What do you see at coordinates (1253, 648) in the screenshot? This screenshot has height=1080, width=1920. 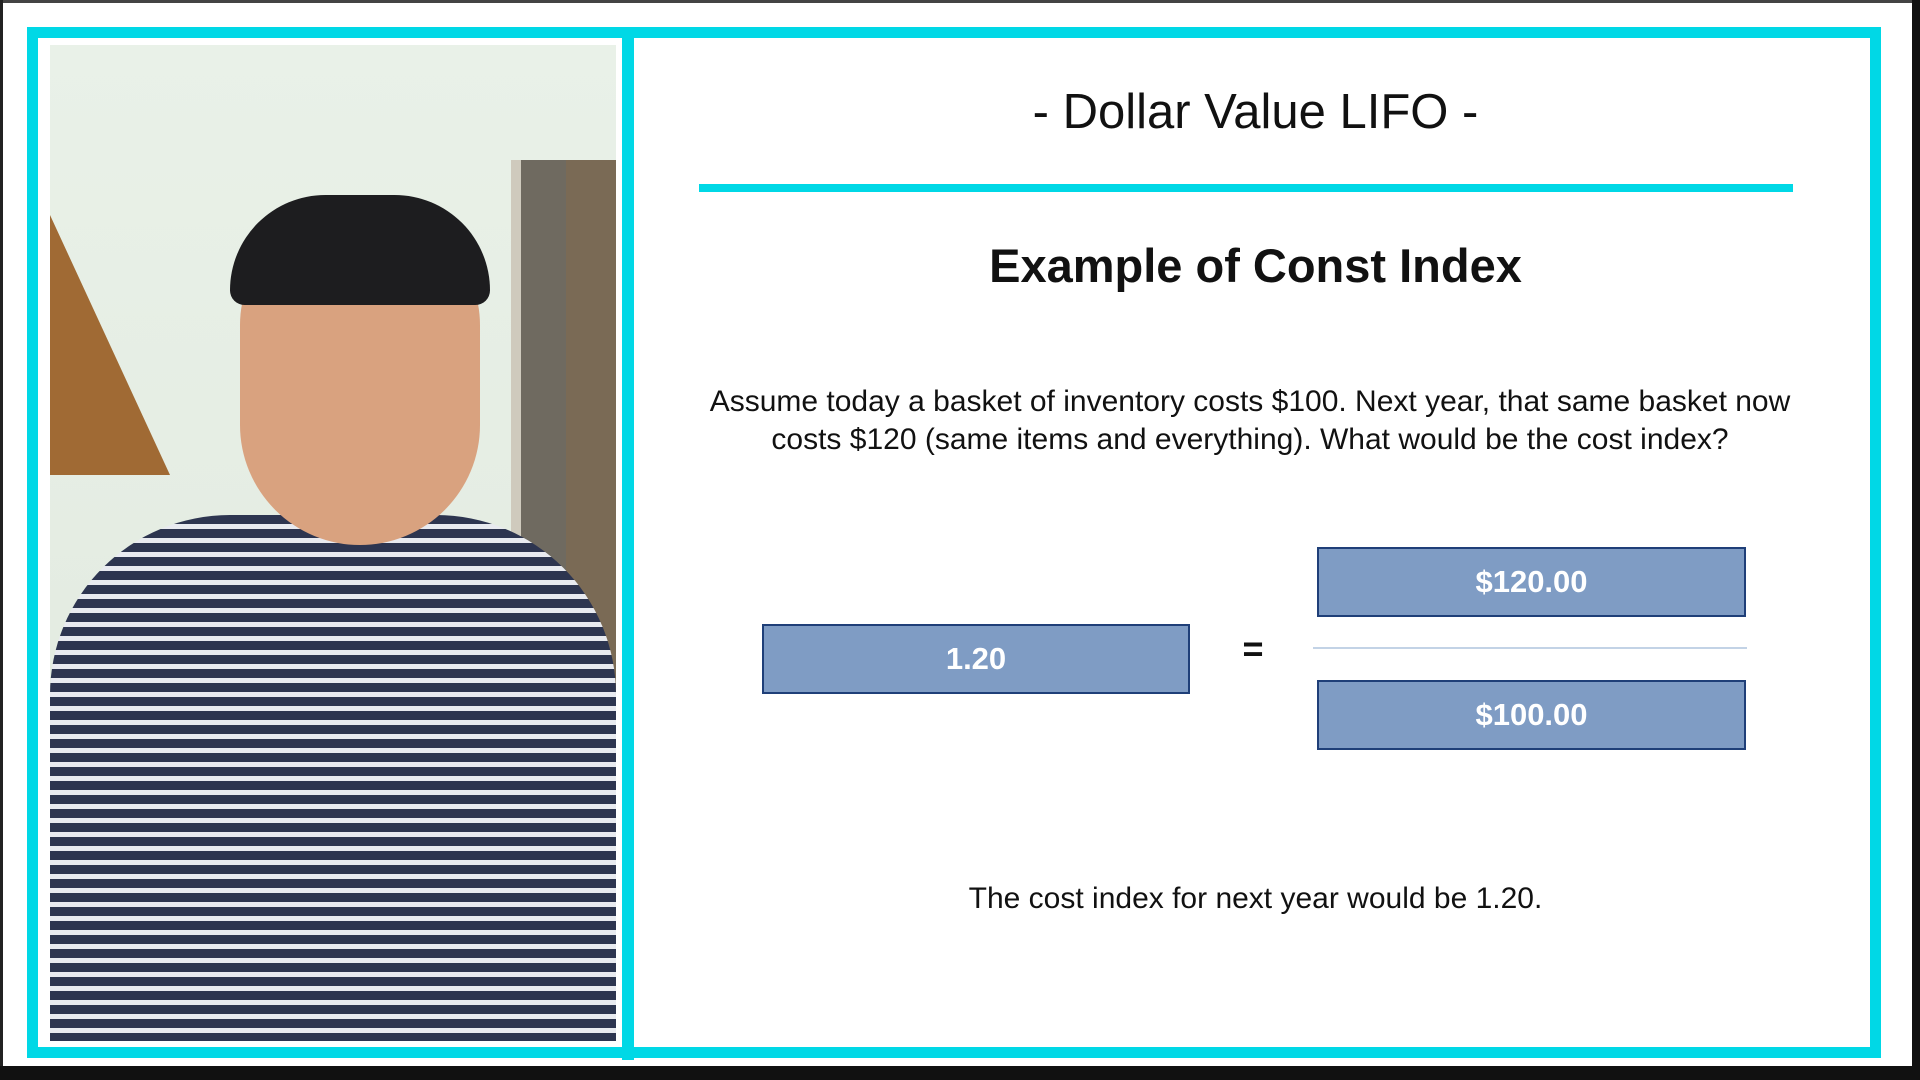 I see `equals-sign: =` at bounding box center [1253, 648].